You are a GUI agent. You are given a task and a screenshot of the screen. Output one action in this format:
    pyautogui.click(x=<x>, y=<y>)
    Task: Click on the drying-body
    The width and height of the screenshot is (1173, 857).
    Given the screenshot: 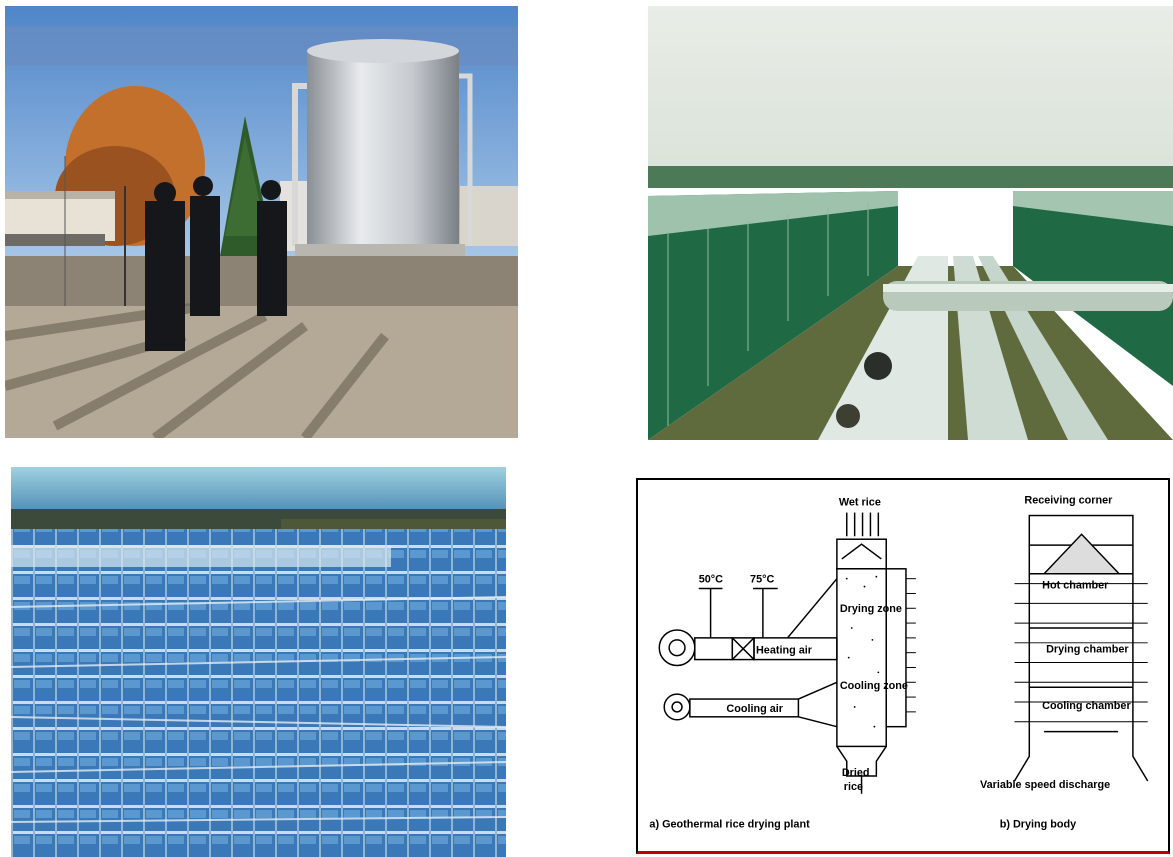 What is the action you would take?
    pyautogui.click(x=1081, y=648)
    